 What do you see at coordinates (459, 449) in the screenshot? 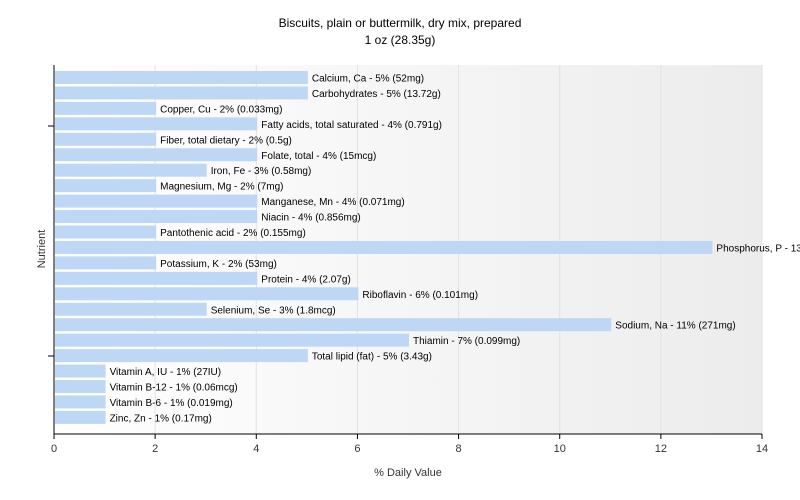
I see `x-tick-label: 8` at bounding box center [459, 449].